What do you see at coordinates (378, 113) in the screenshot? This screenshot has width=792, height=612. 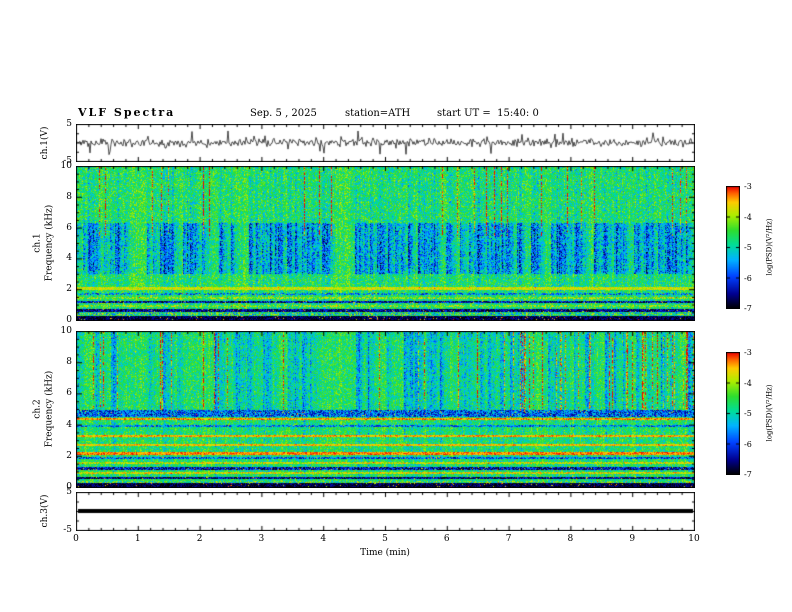 I see `station-label: station=ATH` at bounding box center [378, 113].